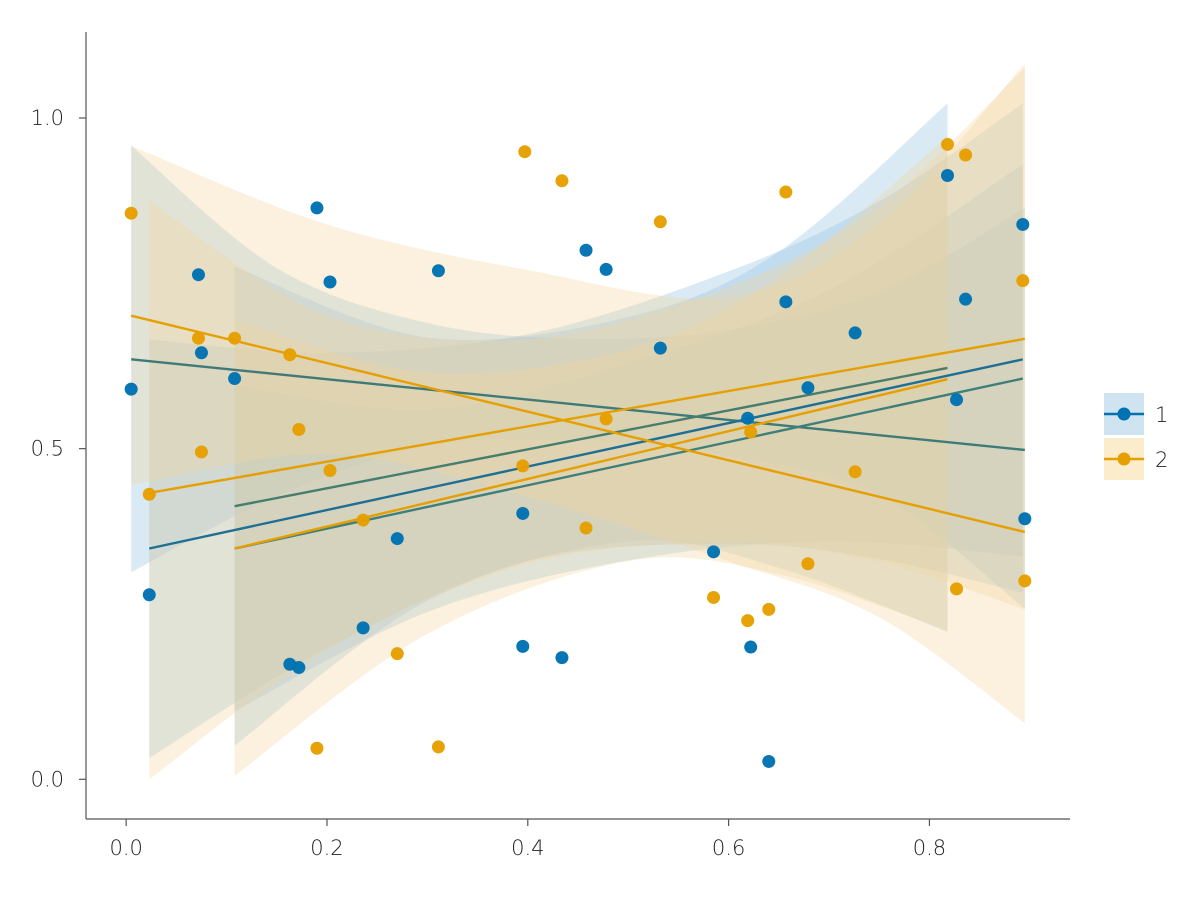 The image size is (1200, 904). Describe the element at coordinates (1136, 436) in the screenshot. I see `legend: 12` at that location.